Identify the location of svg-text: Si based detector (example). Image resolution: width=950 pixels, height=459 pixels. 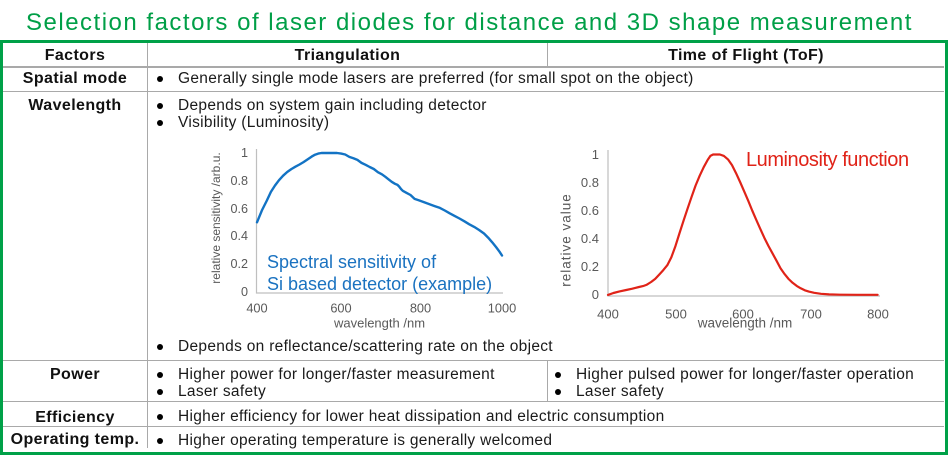
(379, 284).